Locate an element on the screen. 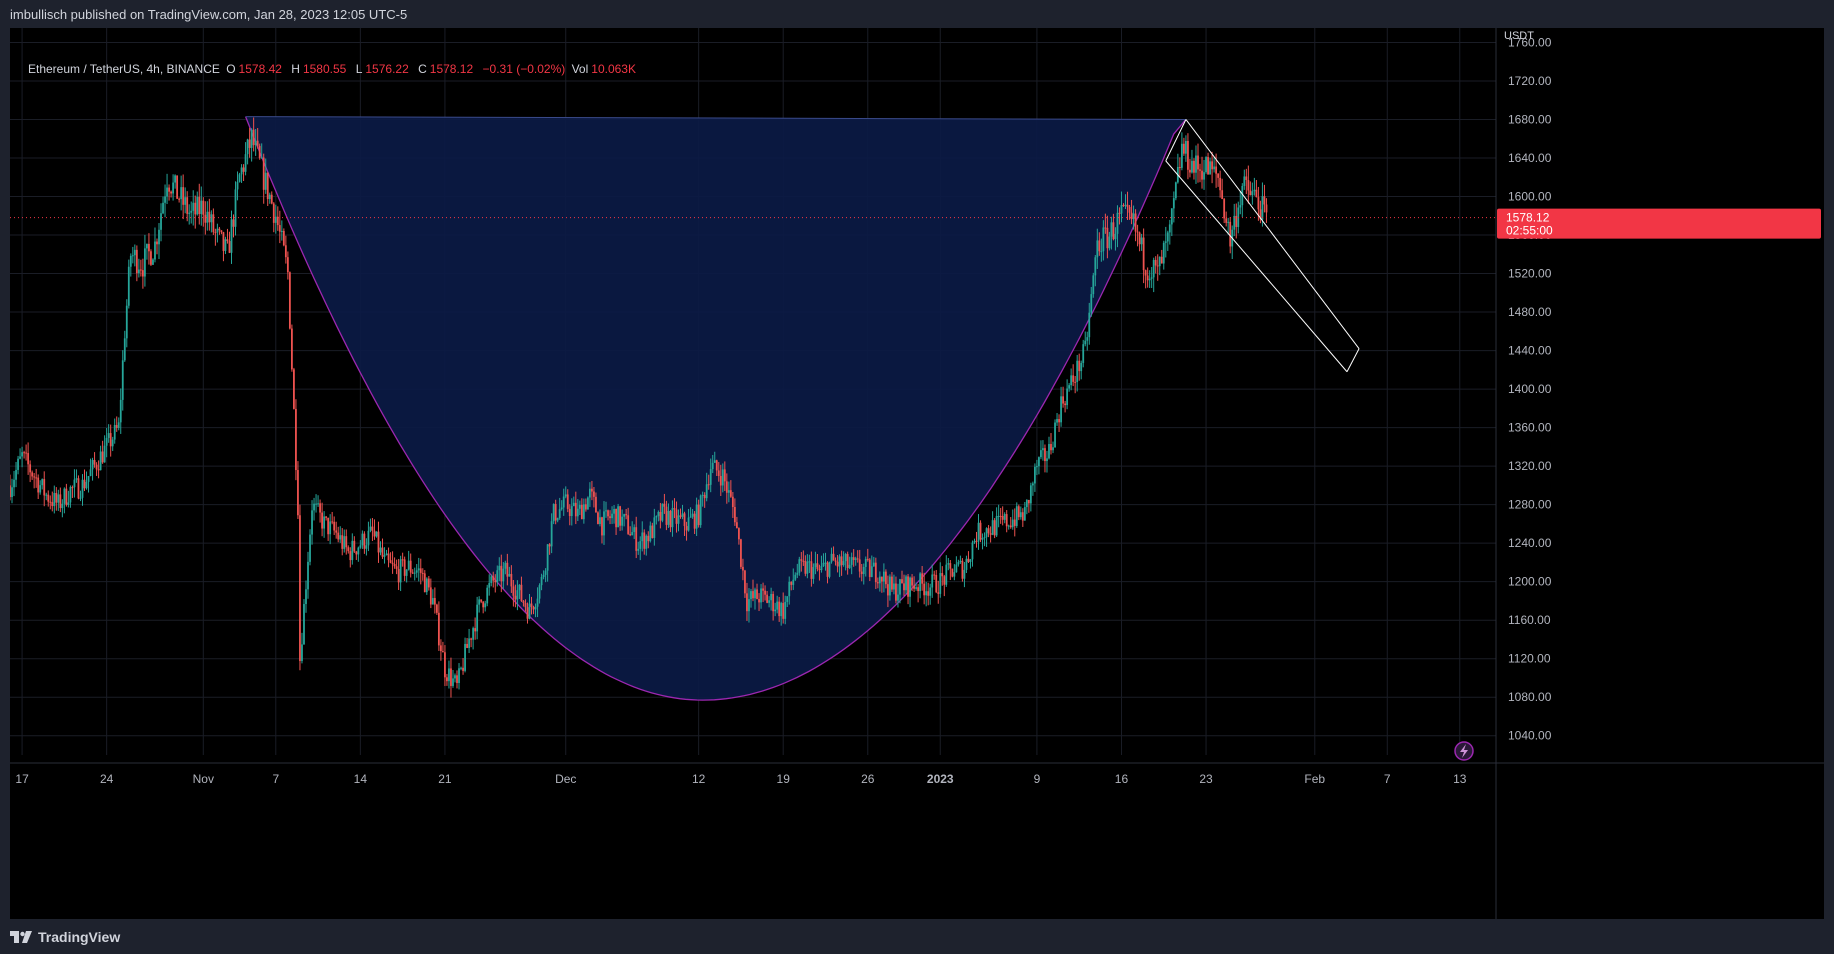  time-tick-label: 26 is located at coordinates (868, 779).